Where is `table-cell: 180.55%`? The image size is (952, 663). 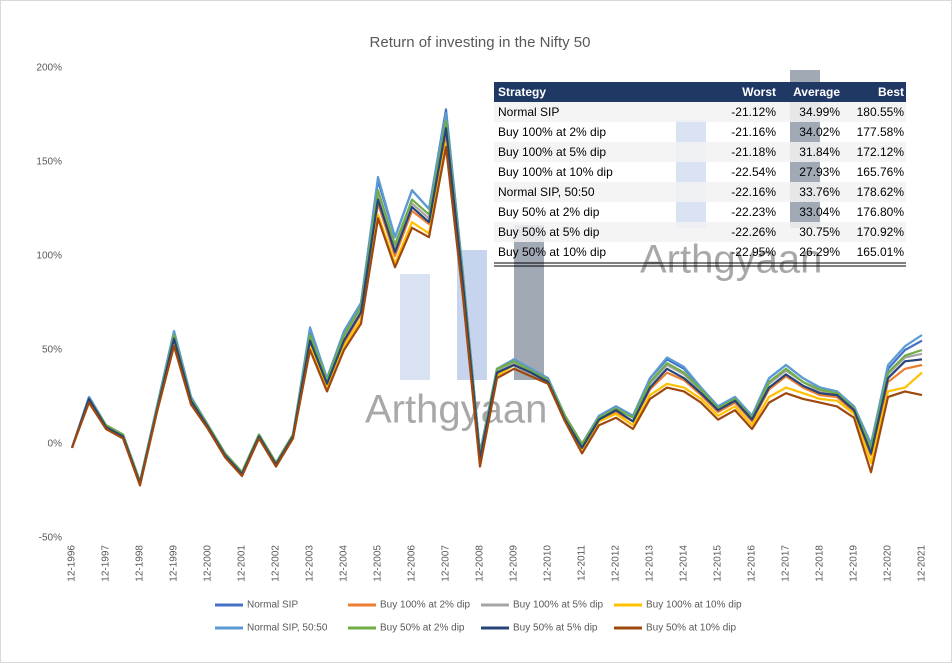
table-cell: 180.55% is located at coordinates (881, 112).